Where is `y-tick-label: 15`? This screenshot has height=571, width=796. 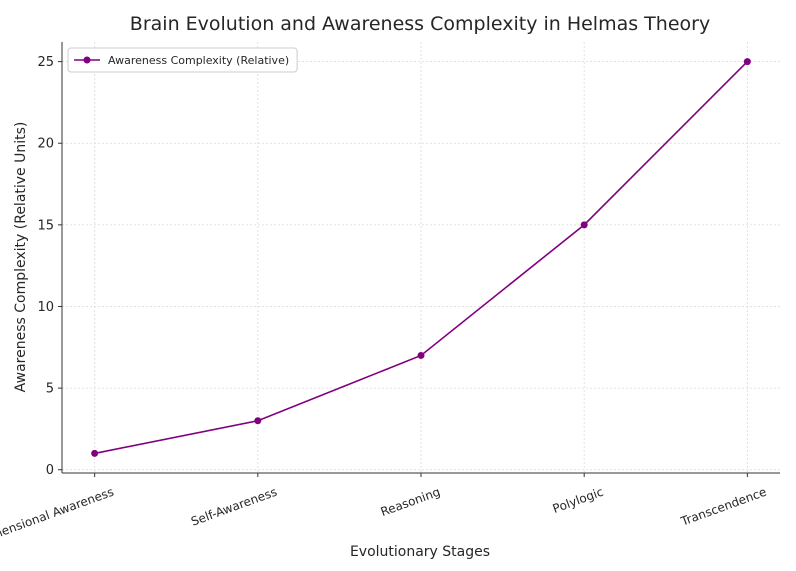 y-tick-label: 15 is located at coordinates (45, 225).